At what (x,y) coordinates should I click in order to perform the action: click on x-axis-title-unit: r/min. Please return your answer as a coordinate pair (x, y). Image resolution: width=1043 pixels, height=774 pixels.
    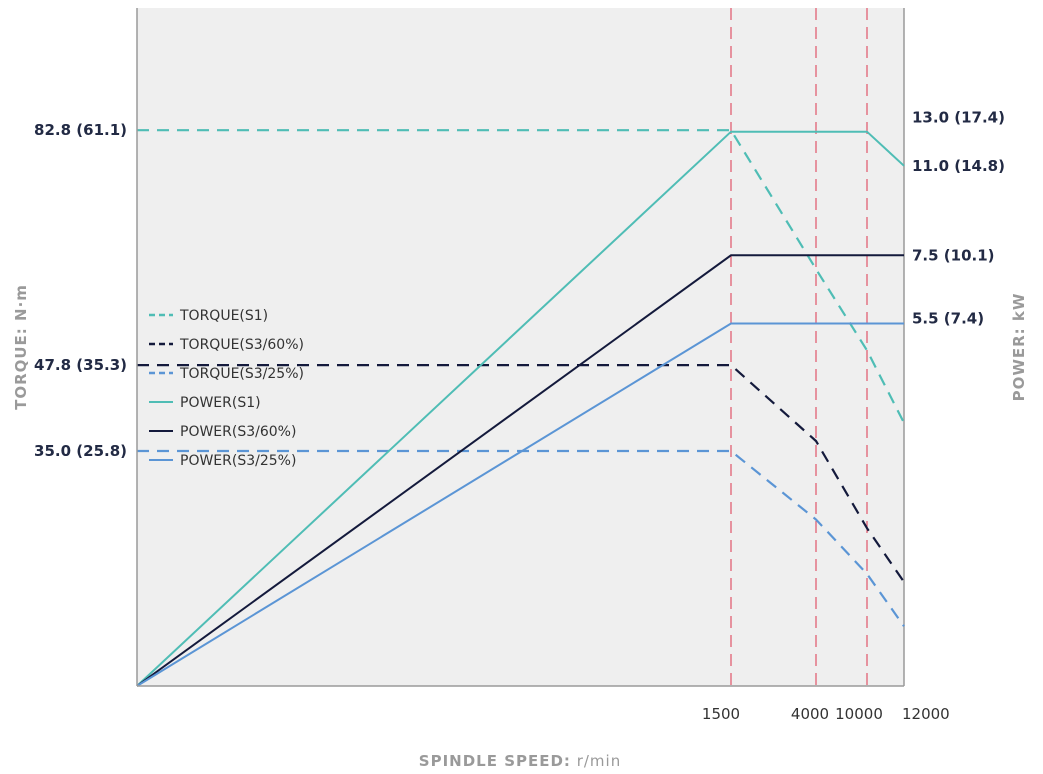
    Looking at the image, I should click on (596, 761).